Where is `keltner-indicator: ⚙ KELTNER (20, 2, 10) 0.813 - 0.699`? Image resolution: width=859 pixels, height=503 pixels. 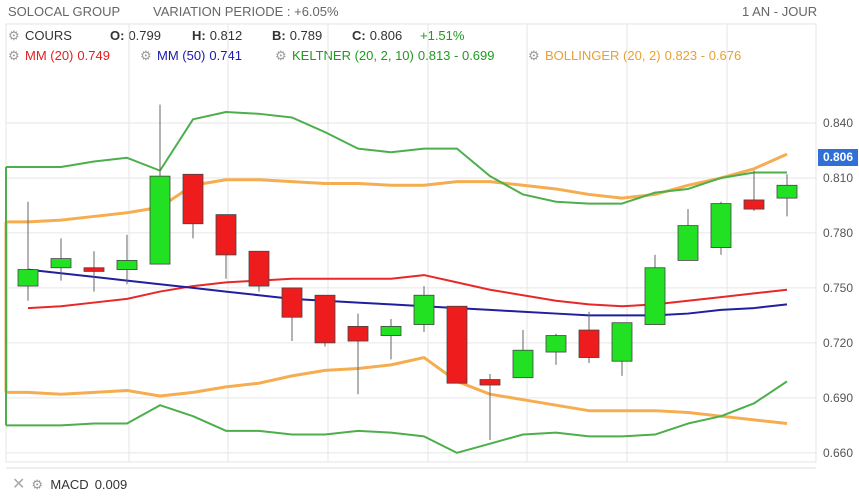
keltner-indicator: ⚙ KELTNER (20, 2, 10) 0.813 - 0.699 is located at coordinates (385, 55).